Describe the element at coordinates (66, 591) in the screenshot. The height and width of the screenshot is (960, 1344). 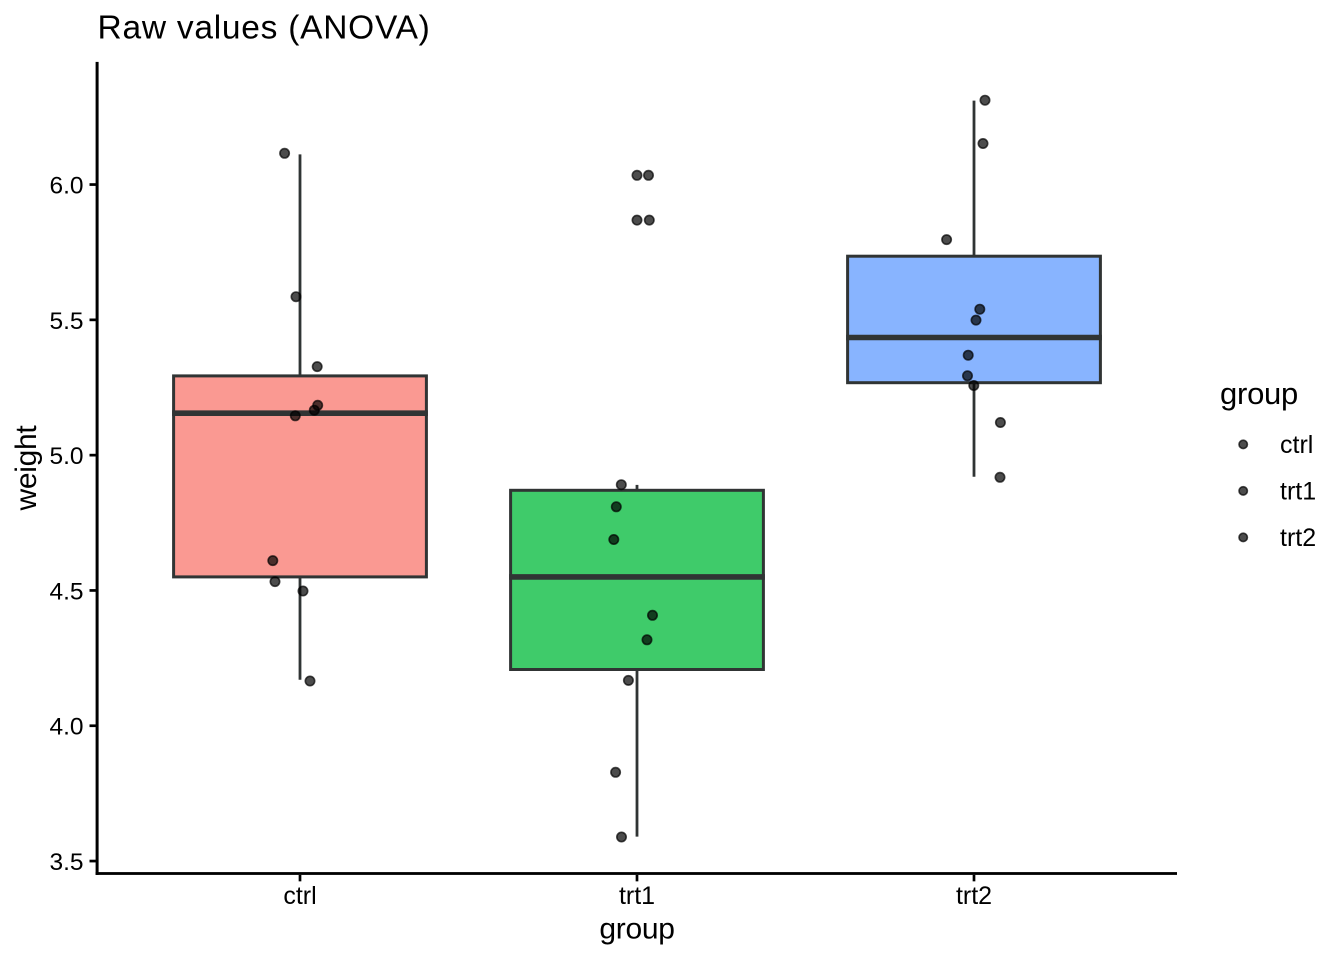
I see `svg-text: 4.5` at that location.